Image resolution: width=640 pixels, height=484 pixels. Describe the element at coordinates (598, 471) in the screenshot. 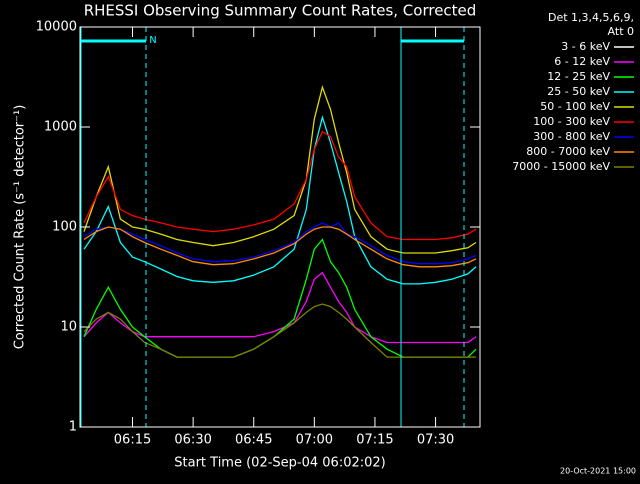

I see `footer: 20-Oct-2021 15:00` at that location.